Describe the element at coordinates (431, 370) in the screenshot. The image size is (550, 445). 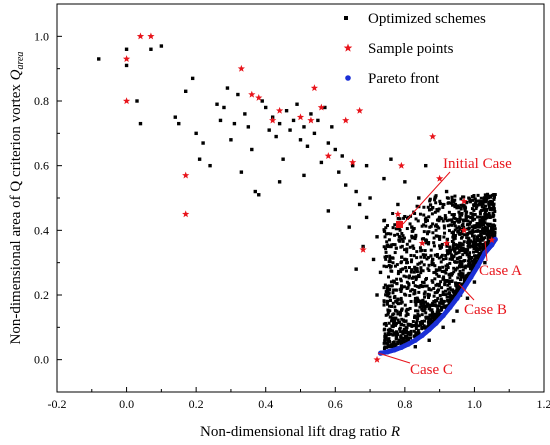
I see `annotation-case-c: Case C` at that location.